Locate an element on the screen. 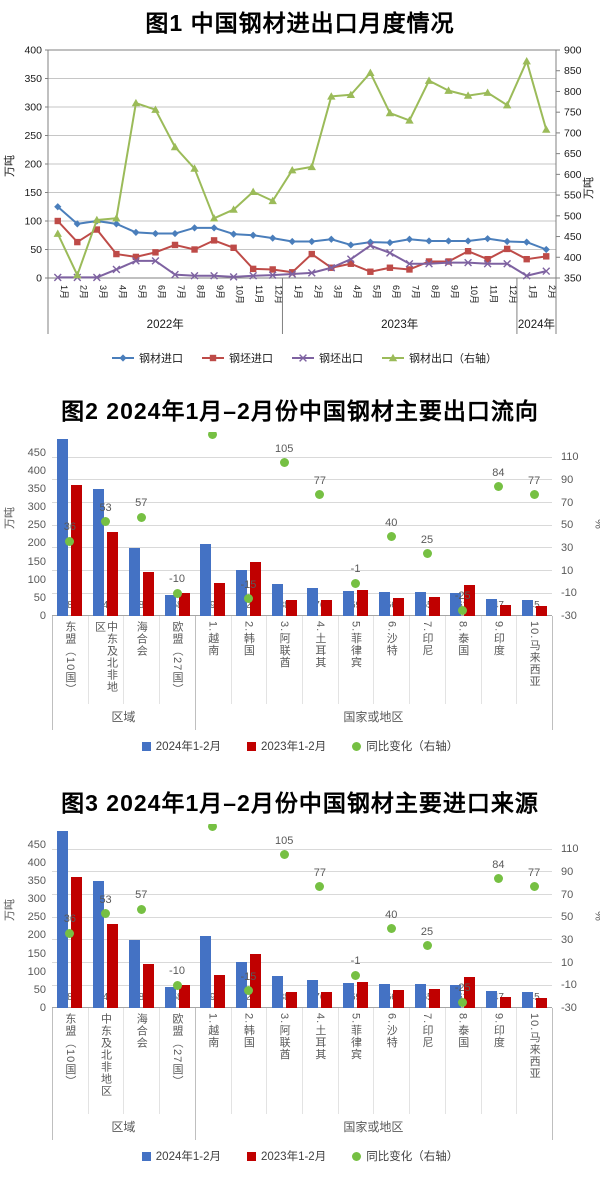 This screenshot has height=1177, width=600. bar-value-label: 349 is located at coordinates (105, 997).